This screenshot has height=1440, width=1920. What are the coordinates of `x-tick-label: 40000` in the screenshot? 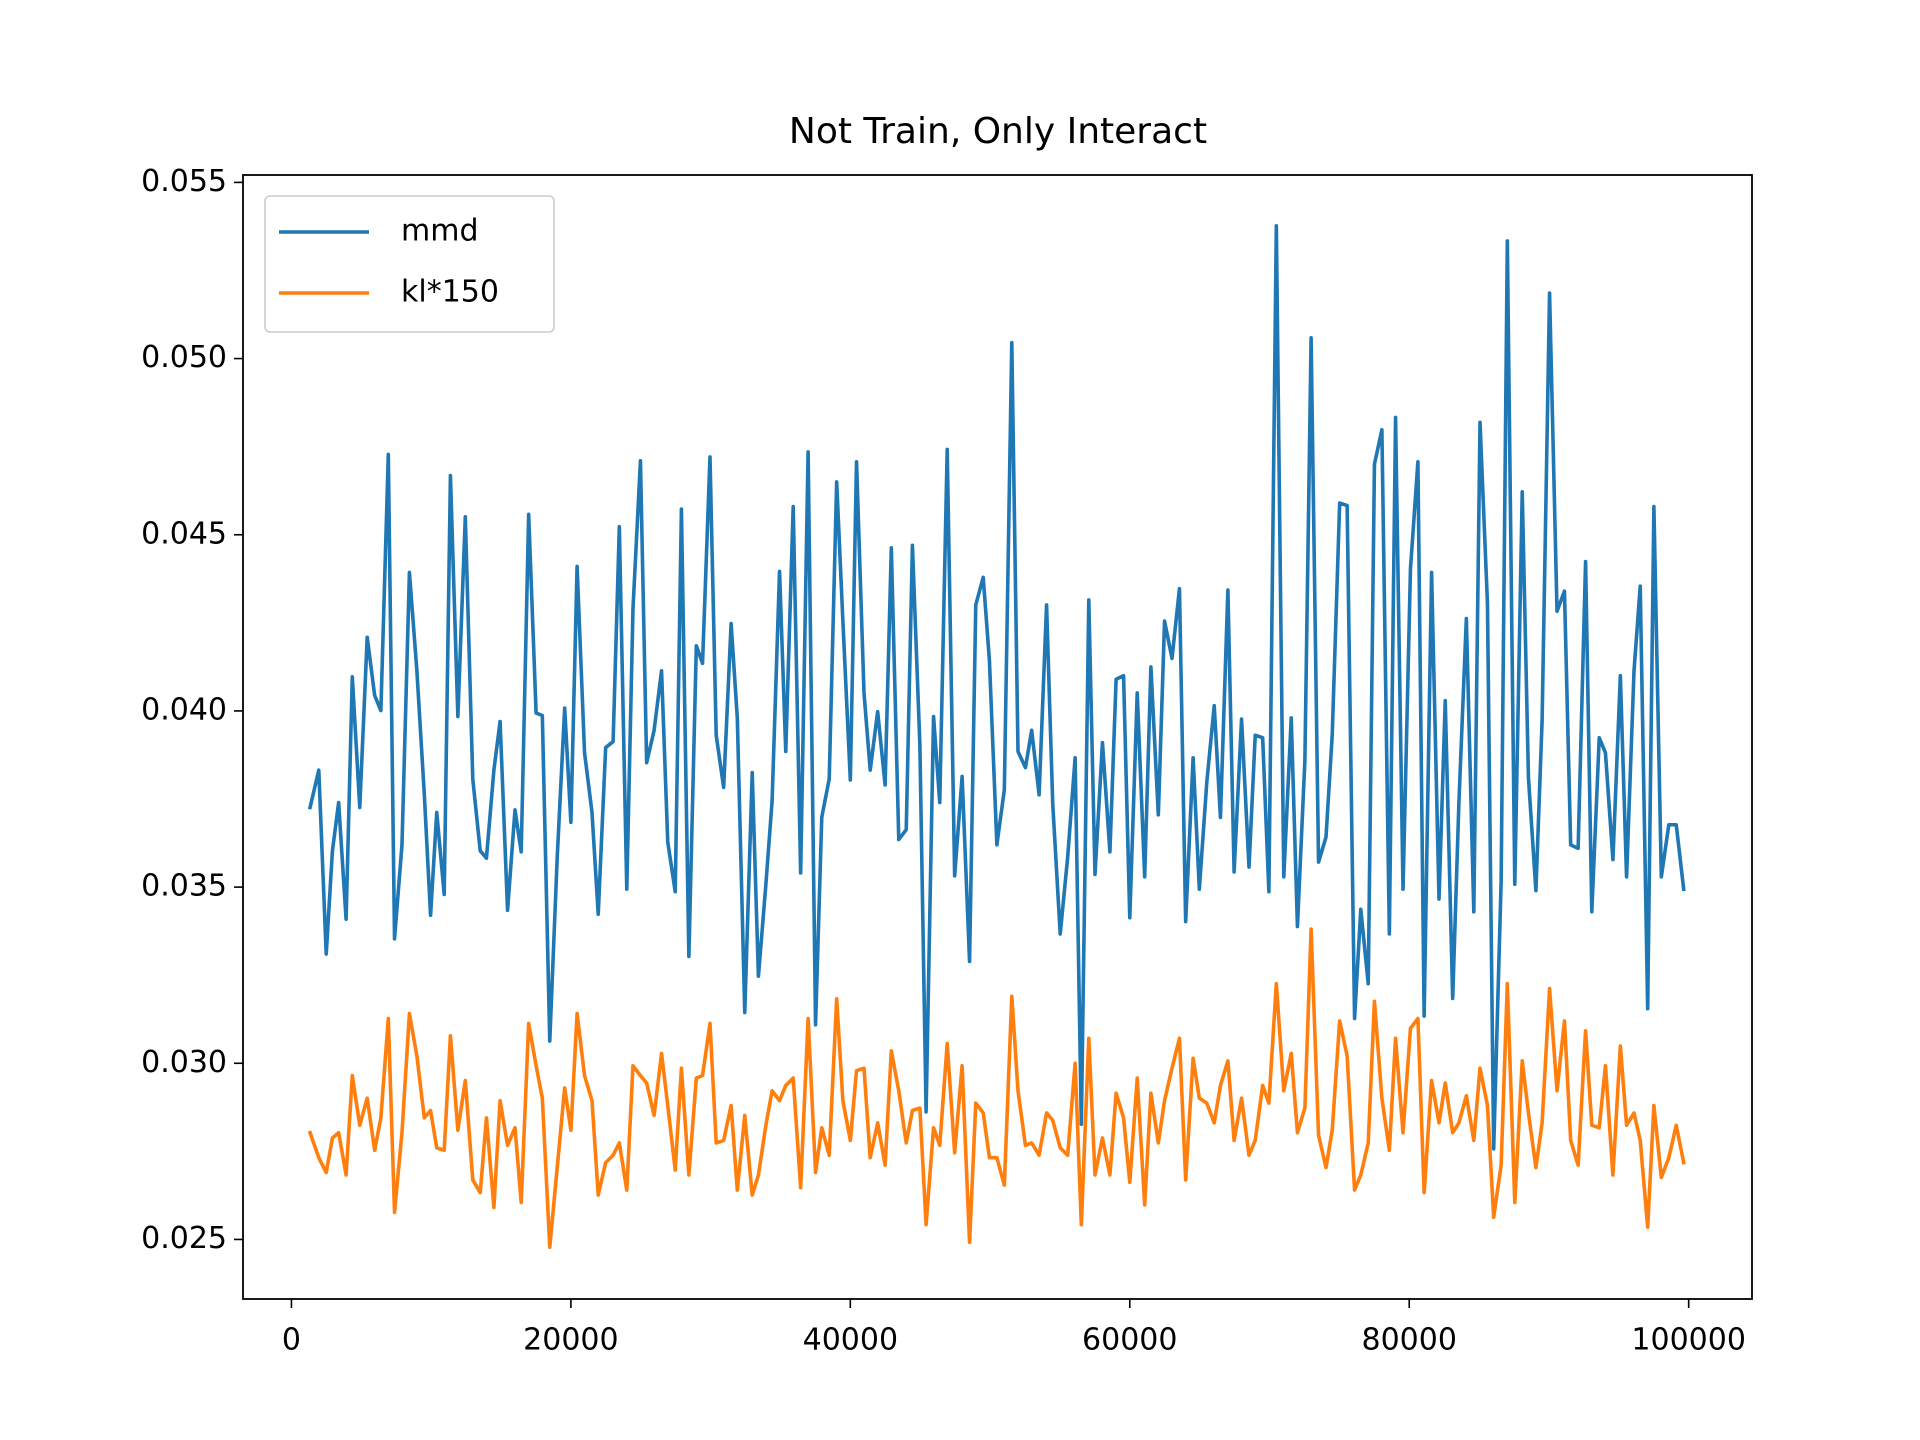 It's located at (850, 1340).